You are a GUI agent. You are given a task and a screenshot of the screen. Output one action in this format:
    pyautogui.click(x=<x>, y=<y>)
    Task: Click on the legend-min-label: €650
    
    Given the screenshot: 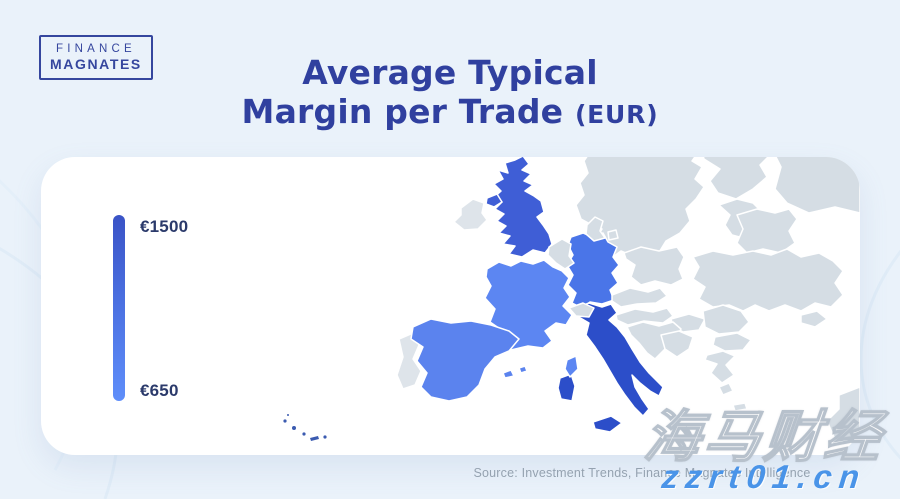 What is the action you would take?
    pyautogui.click(x=159, y=390)
    